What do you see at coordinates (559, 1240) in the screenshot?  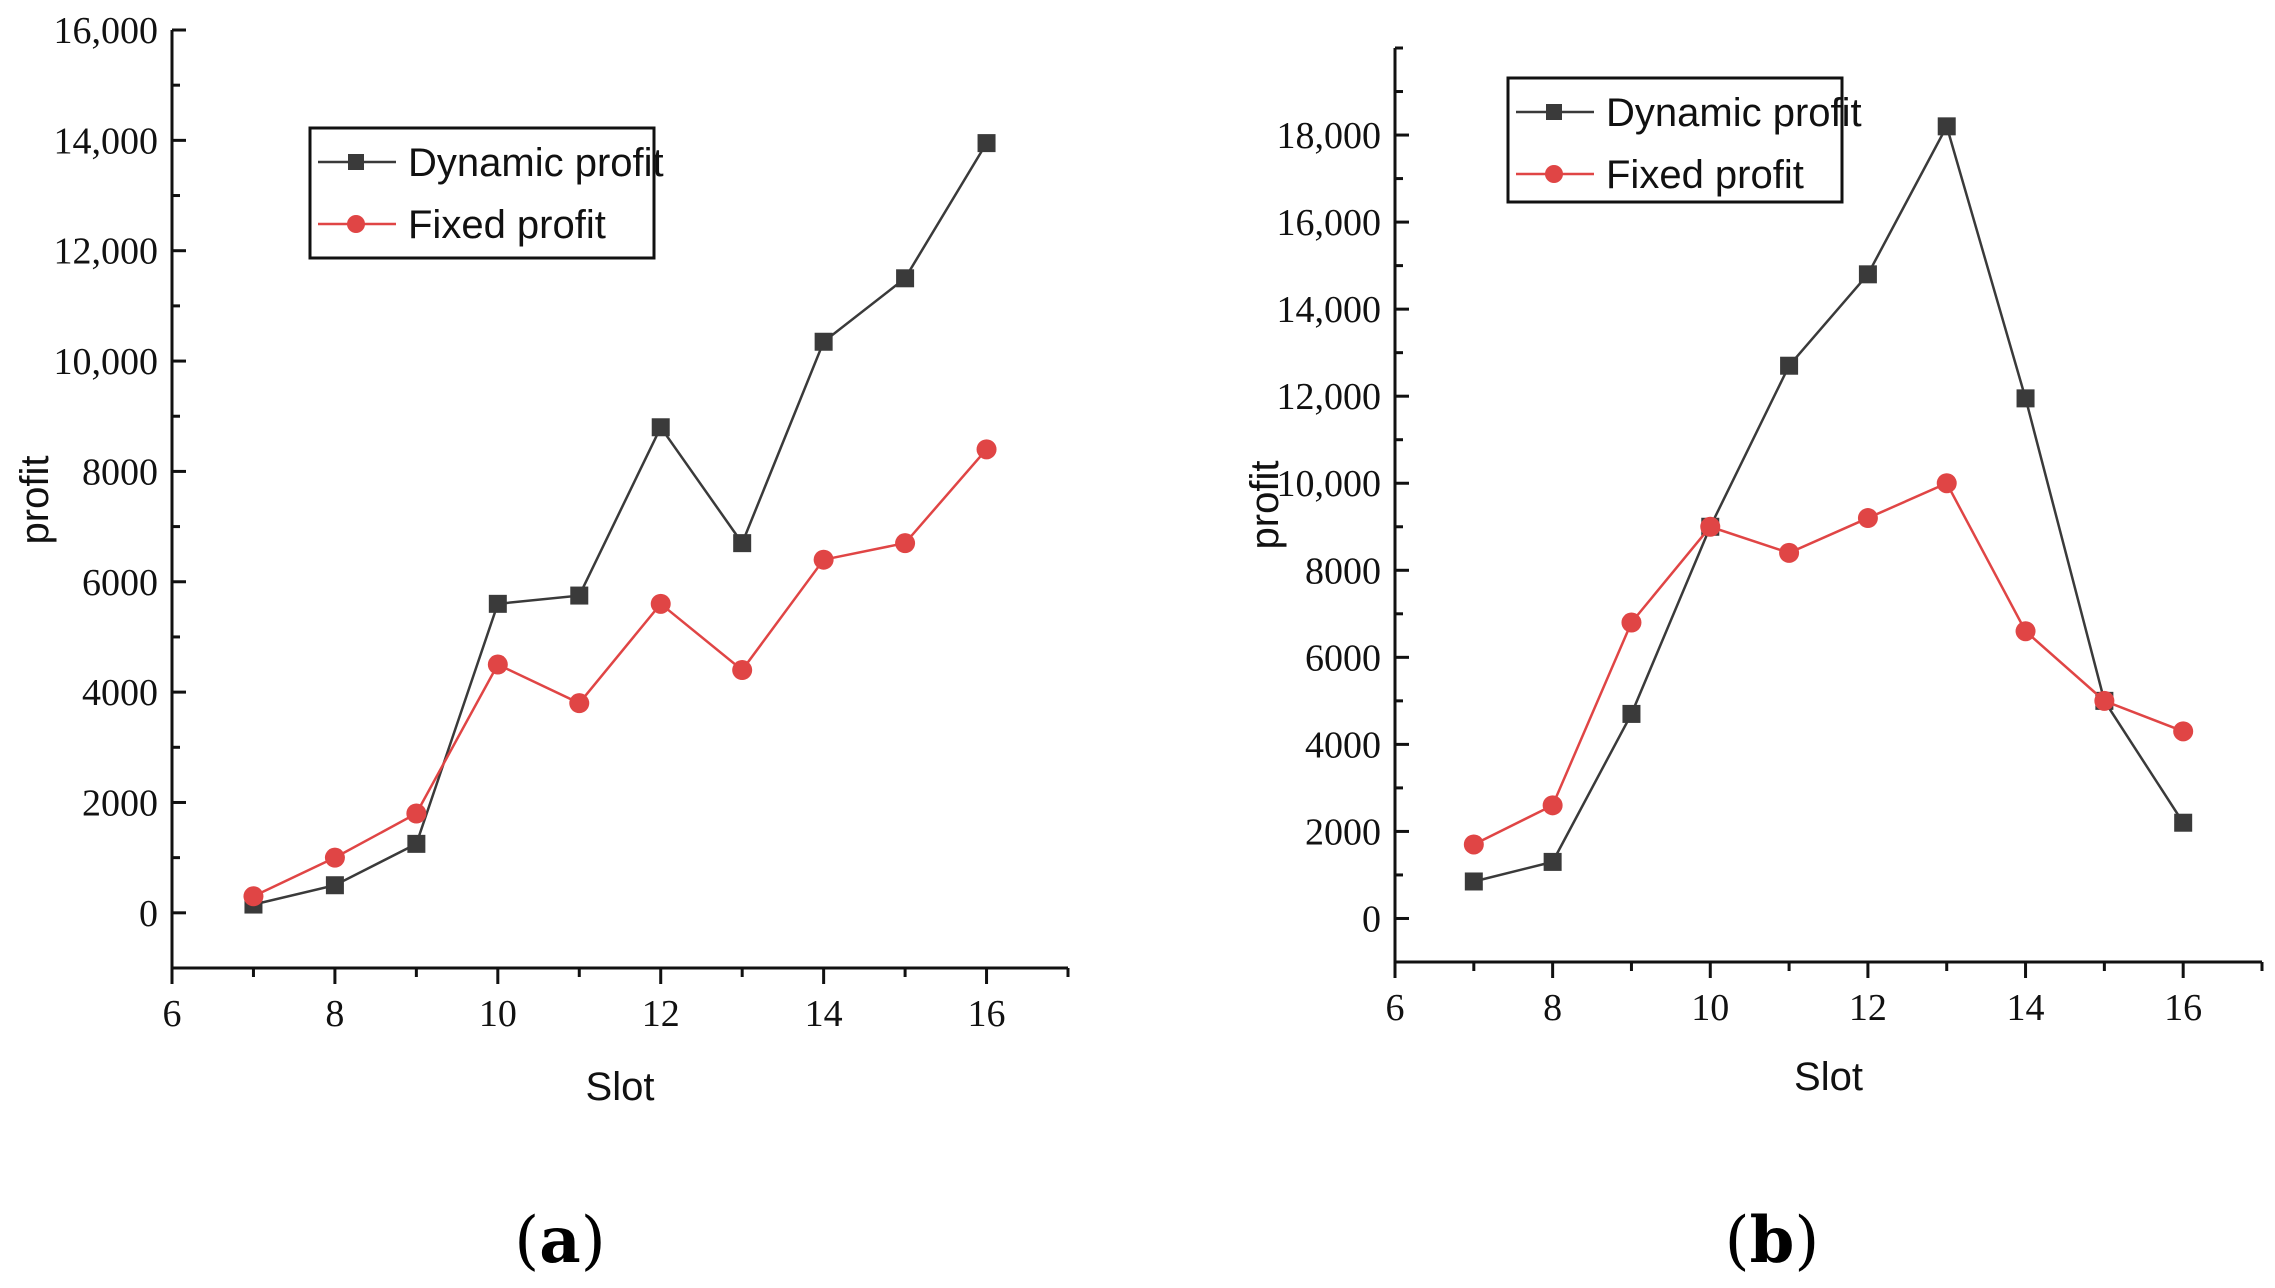 I see `panel-label: (a)` at bounding box center [559, 1240].